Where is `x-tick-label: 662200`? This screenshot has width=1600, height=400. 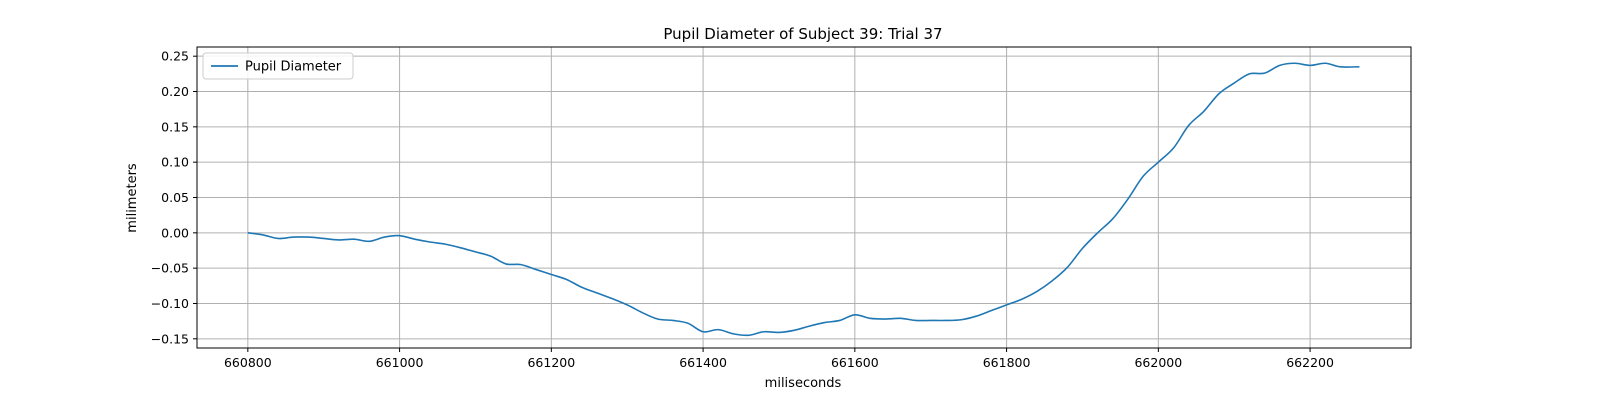
x-tick-label: 662200 is located at coordinates (1310, 362).